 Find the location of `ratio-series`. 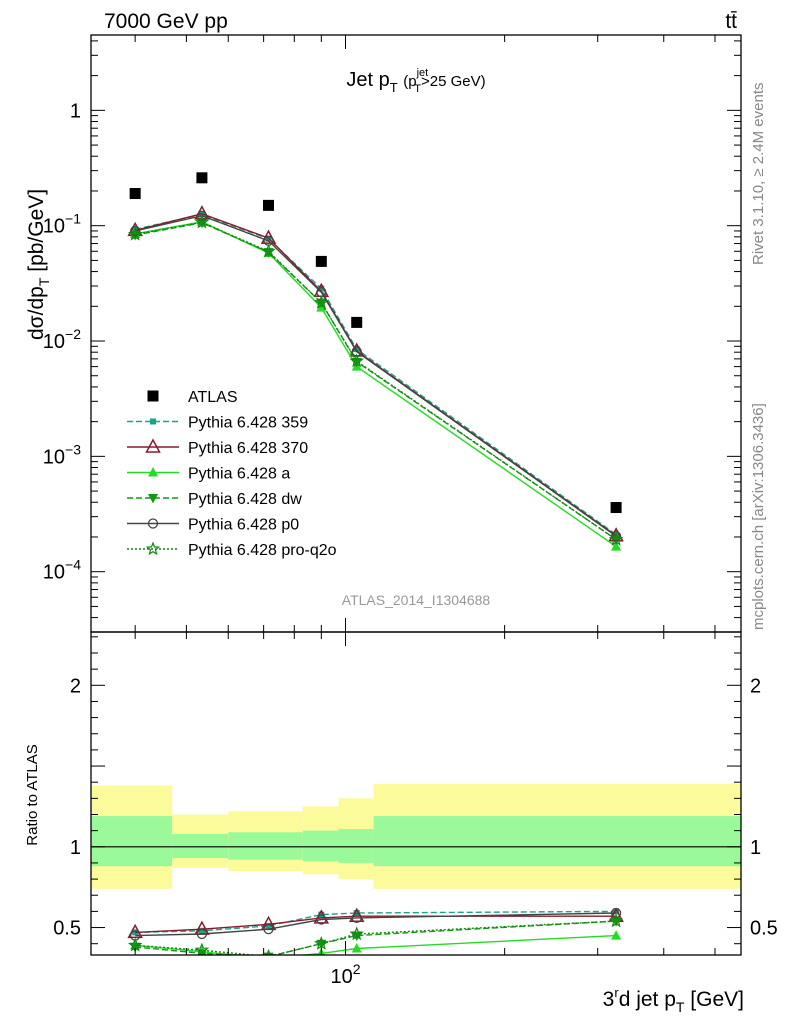

ratio-series is located at coordinates (375, 931).